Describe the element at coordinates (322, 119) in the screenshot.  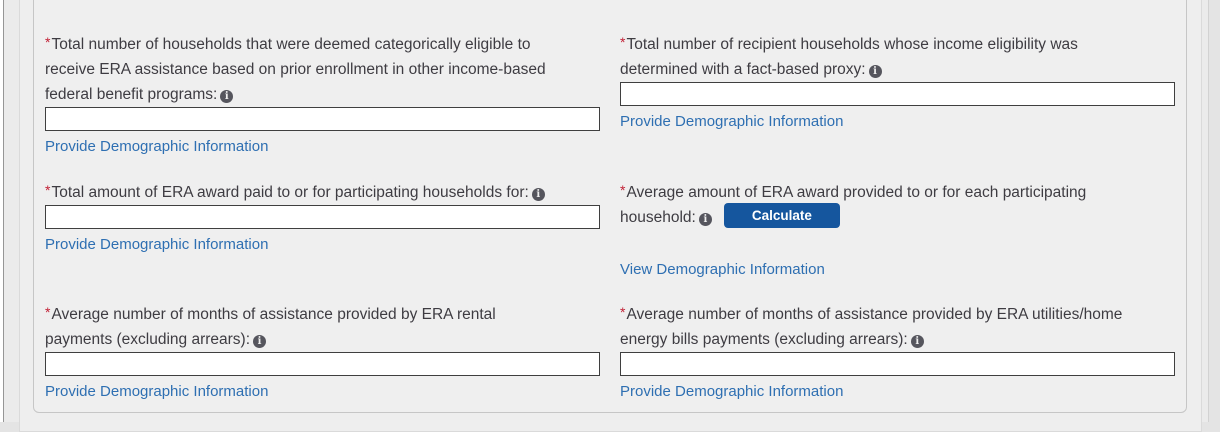
I see `categorically-eligible-input` at that location.